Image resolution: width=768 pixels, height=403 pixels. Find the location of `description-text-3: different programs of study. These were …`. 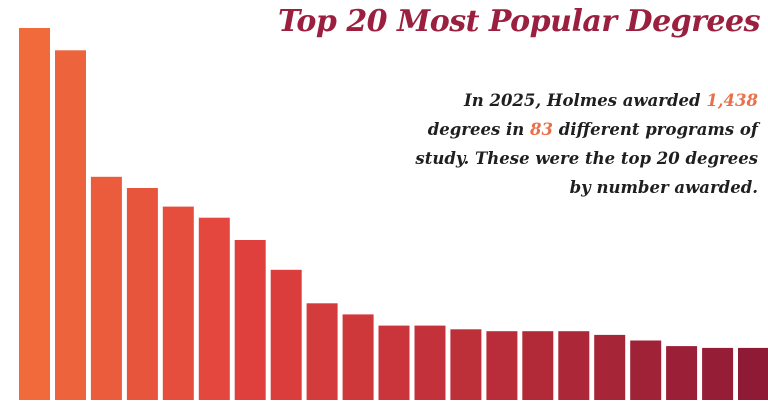

description-text-3: different programs of study. These were … is located at coordinates (586, 158).